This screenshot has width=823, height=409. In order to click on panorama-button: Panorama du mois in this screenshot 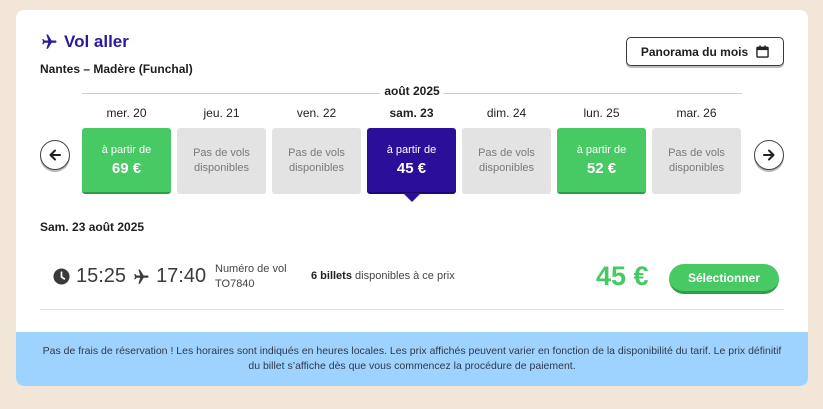, I will do `click(705, 51)`.